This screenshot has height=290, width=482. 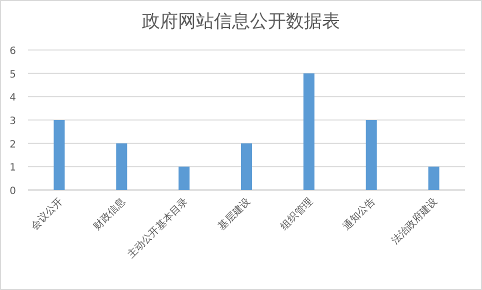 What do you see at coordinates (297, 214) in the screenshot?
I see `x-tick-label: 组织管理` at bounding box center [297, 214].